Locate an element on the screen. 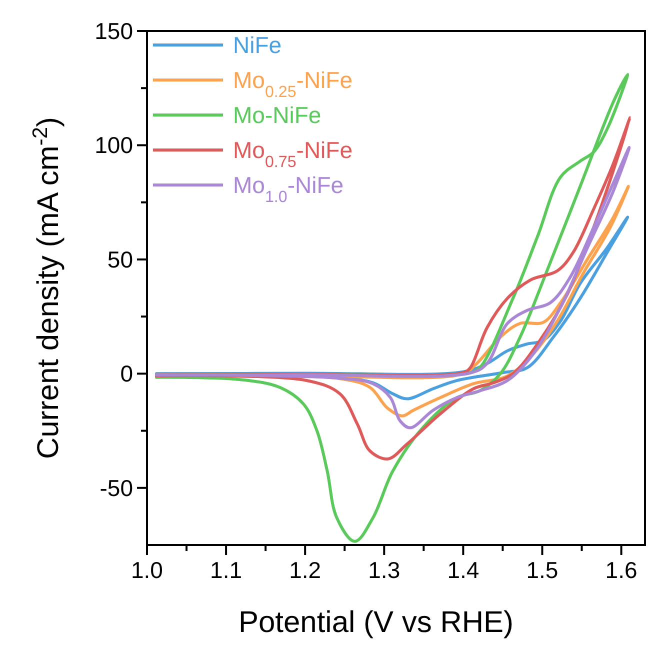  y-tick-label: 100 is located at coordinates (113, 145).